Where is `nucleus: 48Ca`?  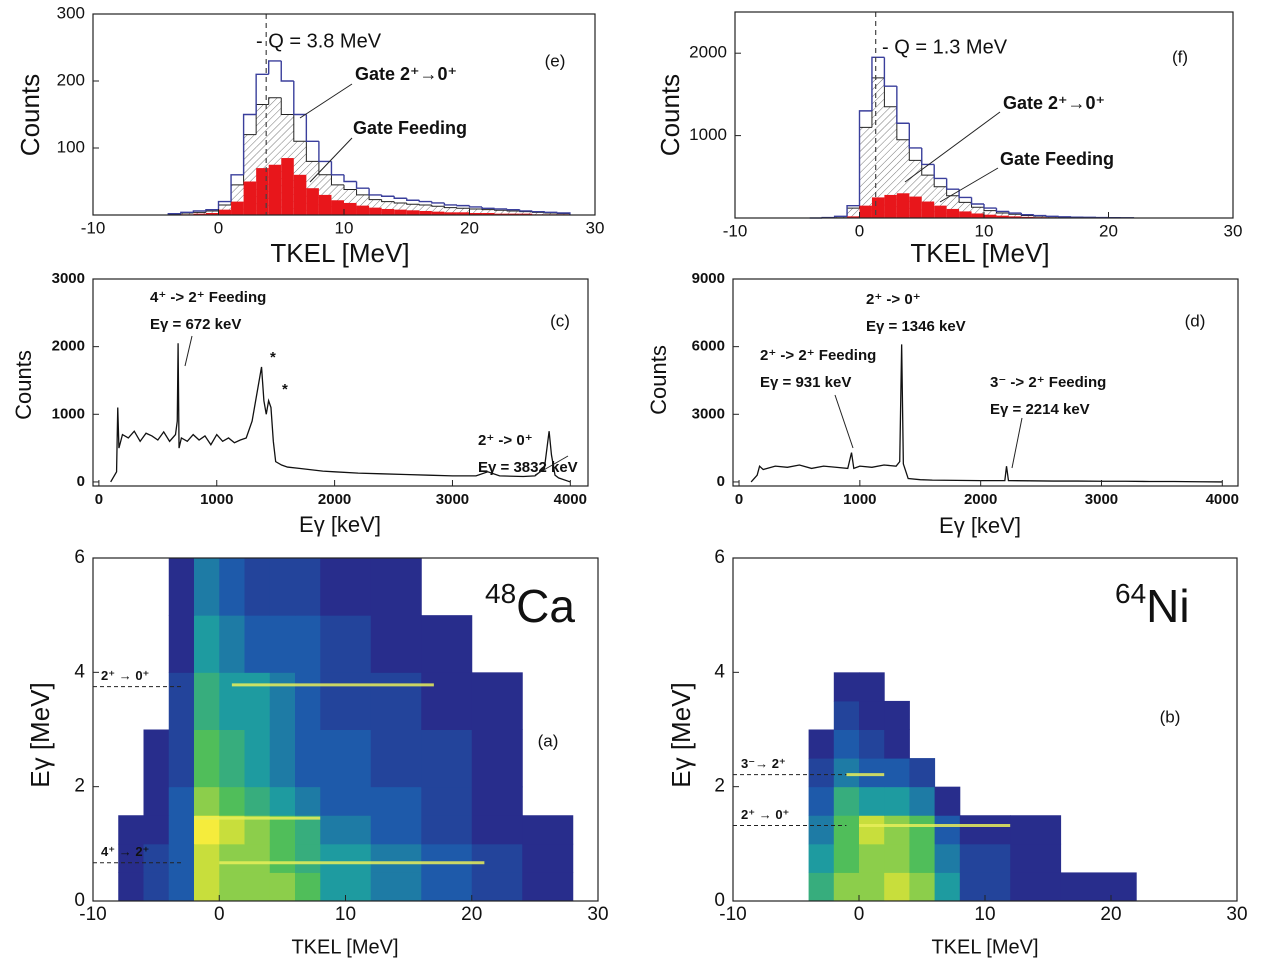
nucleus: 48Ca is located at coordinates (530, 605).